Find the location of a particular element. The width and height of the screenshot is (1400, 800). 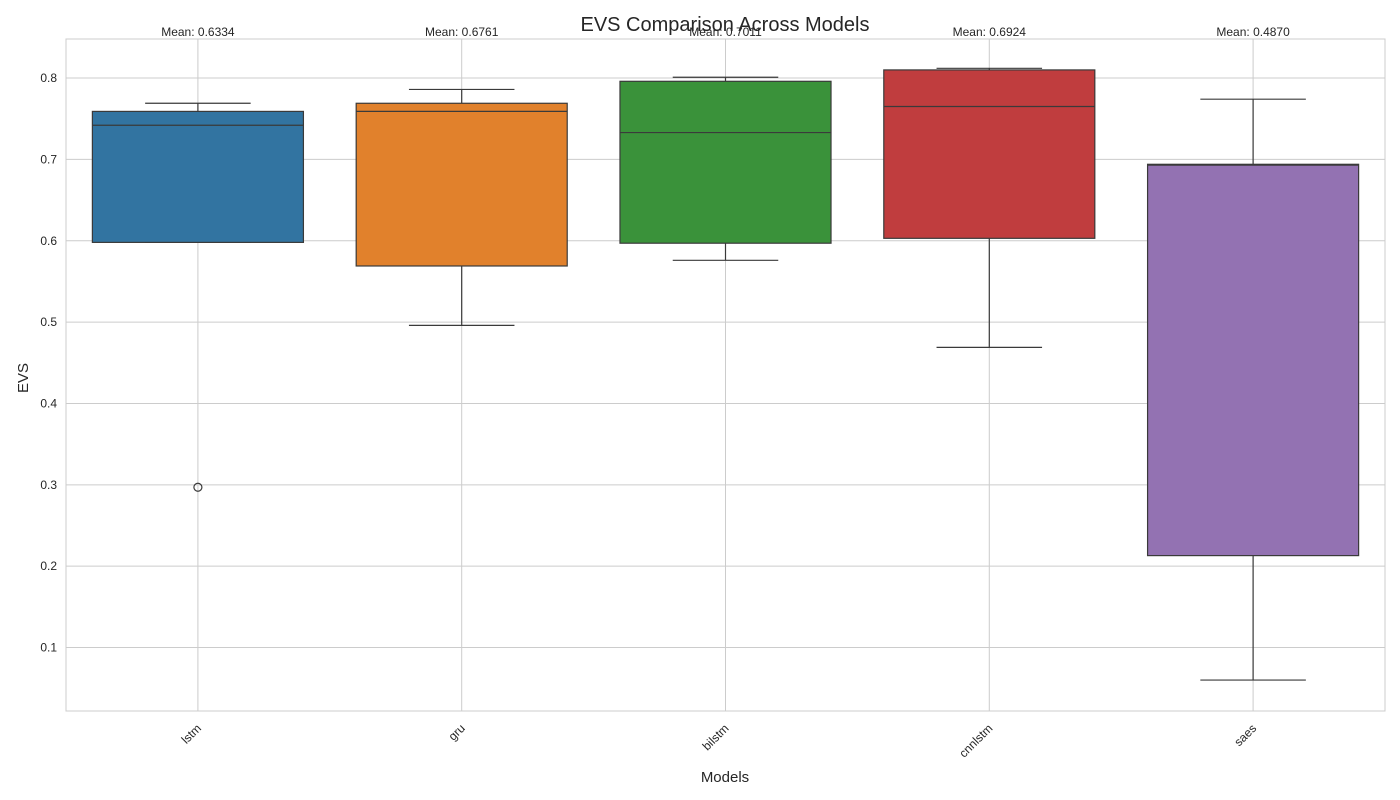

x-tick-label: saes is located at coordinates (1245, 735).